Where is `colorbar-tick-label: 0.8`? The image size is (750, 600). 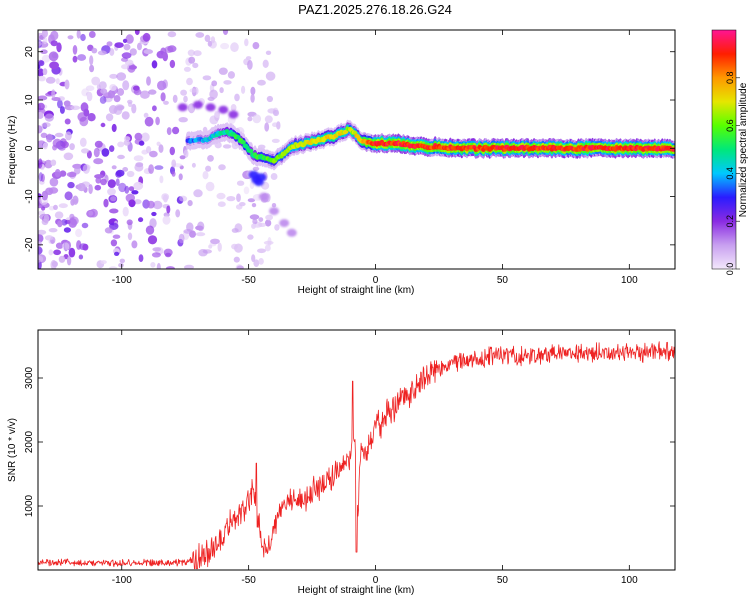
colorbar-tick-label: 0.8 is located at coordinates (730, 78).